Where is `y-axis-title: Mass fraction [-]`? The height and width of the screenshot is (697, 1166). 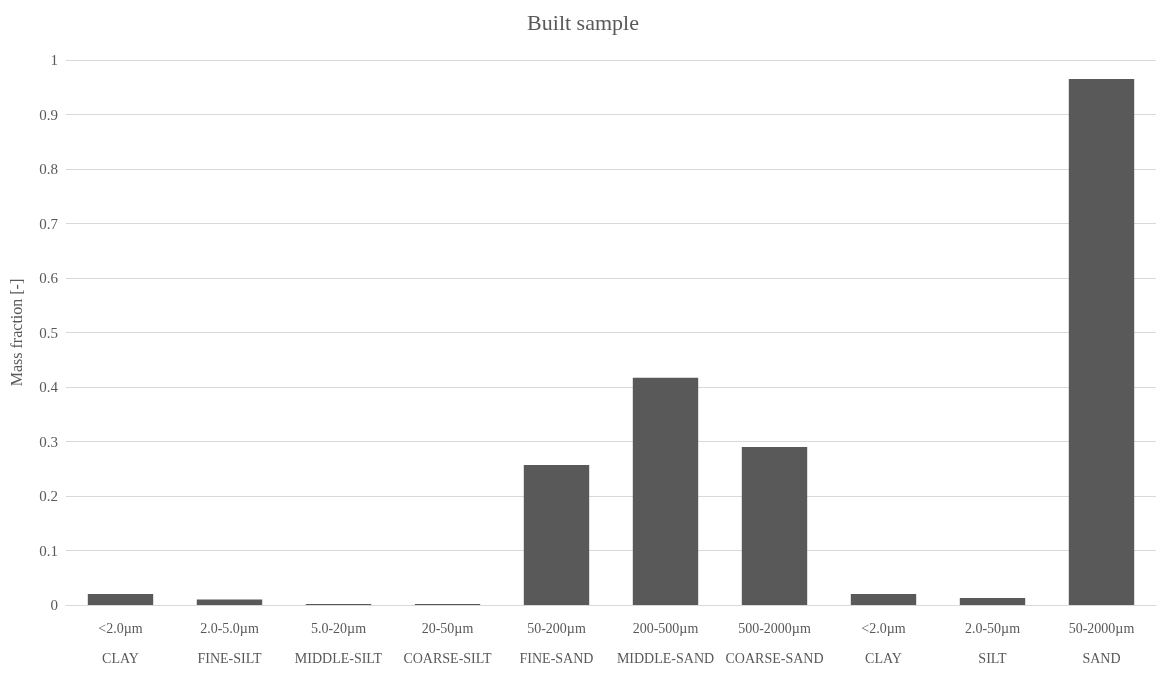 y-axis-title: Mass fraction [-] is located at coordinates (16, 332).